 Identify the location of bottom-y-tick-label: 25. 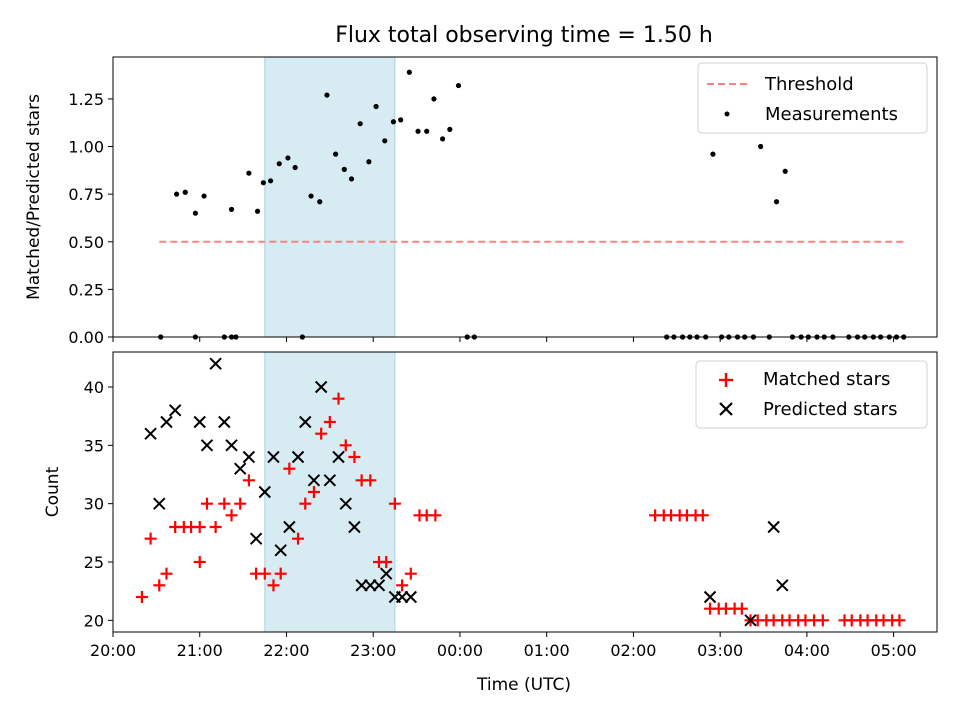
(94, 562).